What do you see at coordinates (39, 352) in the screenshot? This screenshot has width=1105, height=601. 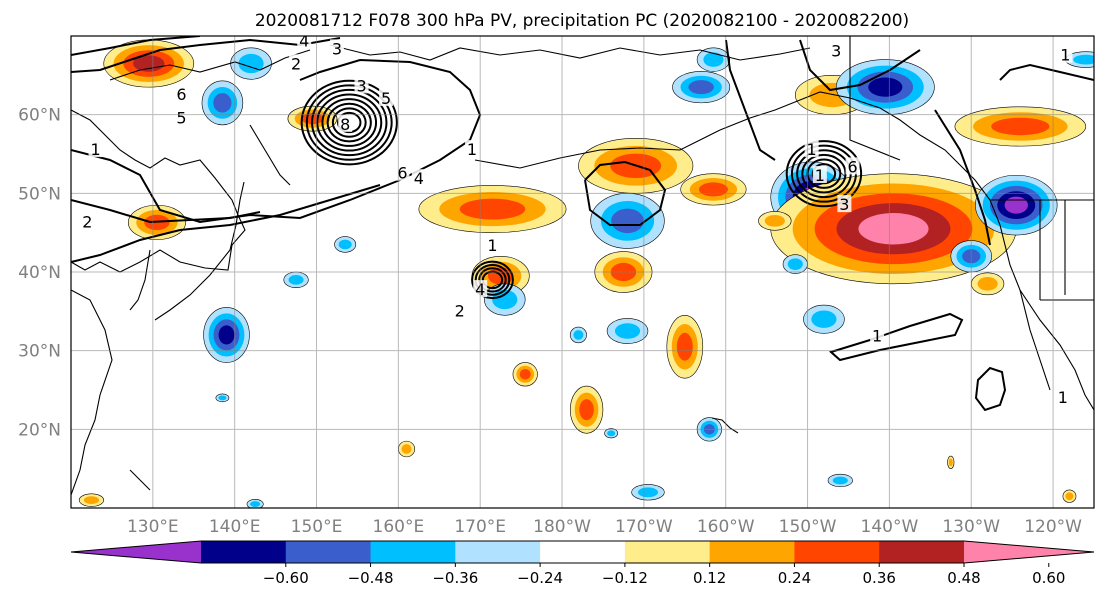 I see `lat-tick-label: 30°N` at bounding box center [39, 352].